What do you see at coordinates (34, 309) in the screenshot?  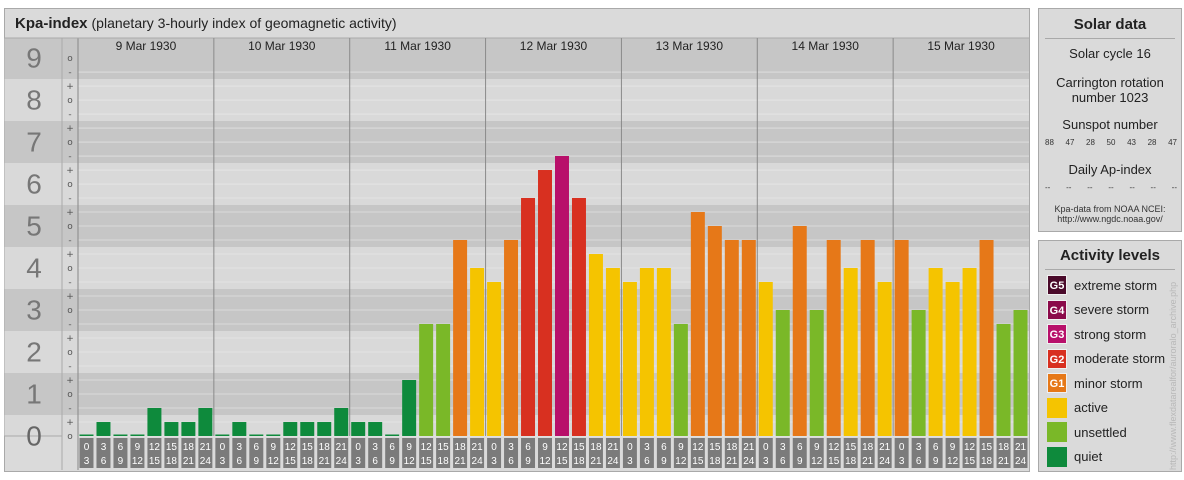 I see `y-tick-label-3: 3` at bounding box center [34, 309].